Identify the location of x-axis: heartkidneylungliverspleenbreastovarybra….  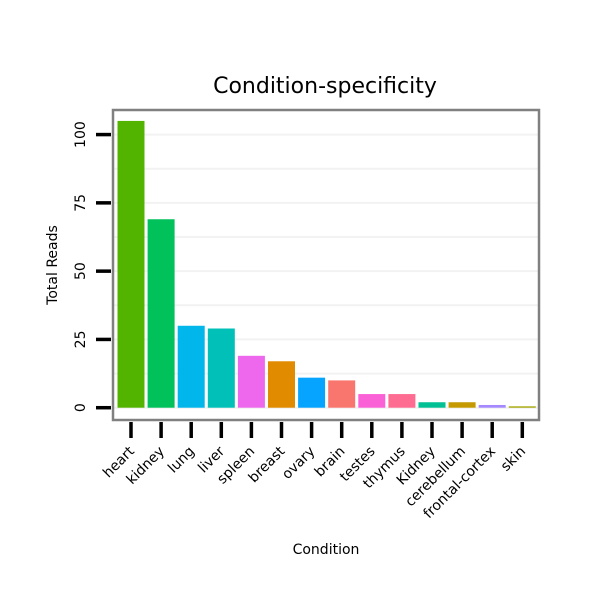
(314, 472).